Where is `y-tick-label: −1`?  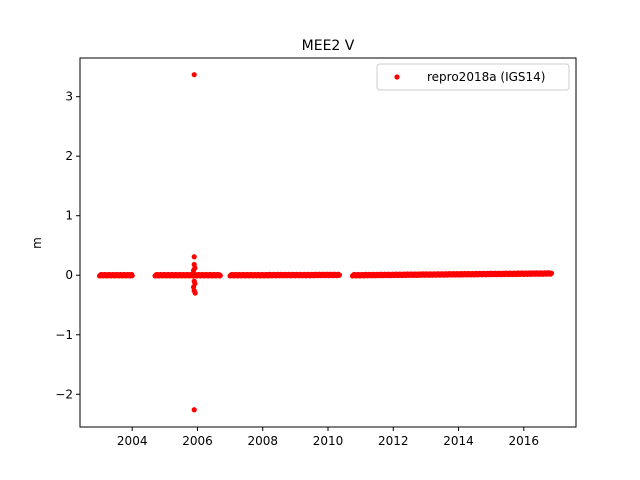 y-tick-label: −1 is located at coordinates (64, 335).